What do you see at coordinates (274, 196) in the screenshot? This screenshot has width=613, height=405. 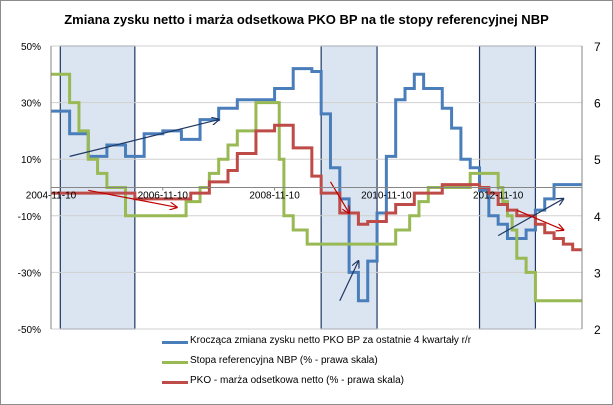 I see `x-tick-label: 2008-11-10` at bounding box center [274, 196].